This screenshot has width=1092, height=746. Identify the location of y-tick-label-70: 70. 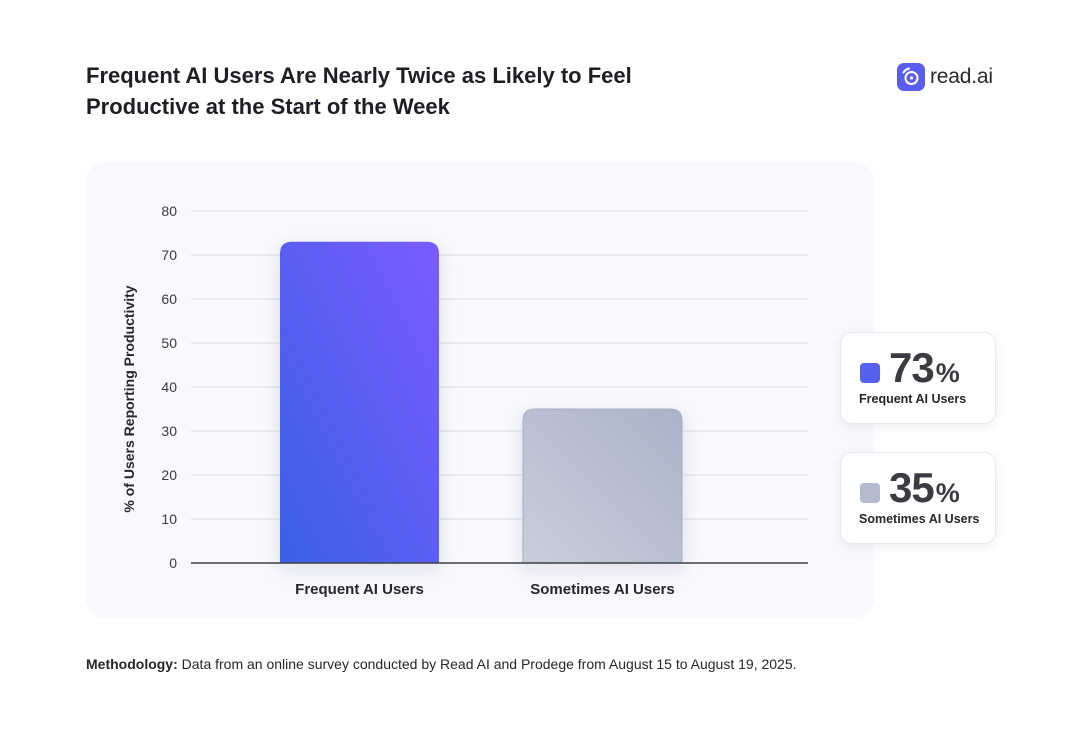
(169, 255).